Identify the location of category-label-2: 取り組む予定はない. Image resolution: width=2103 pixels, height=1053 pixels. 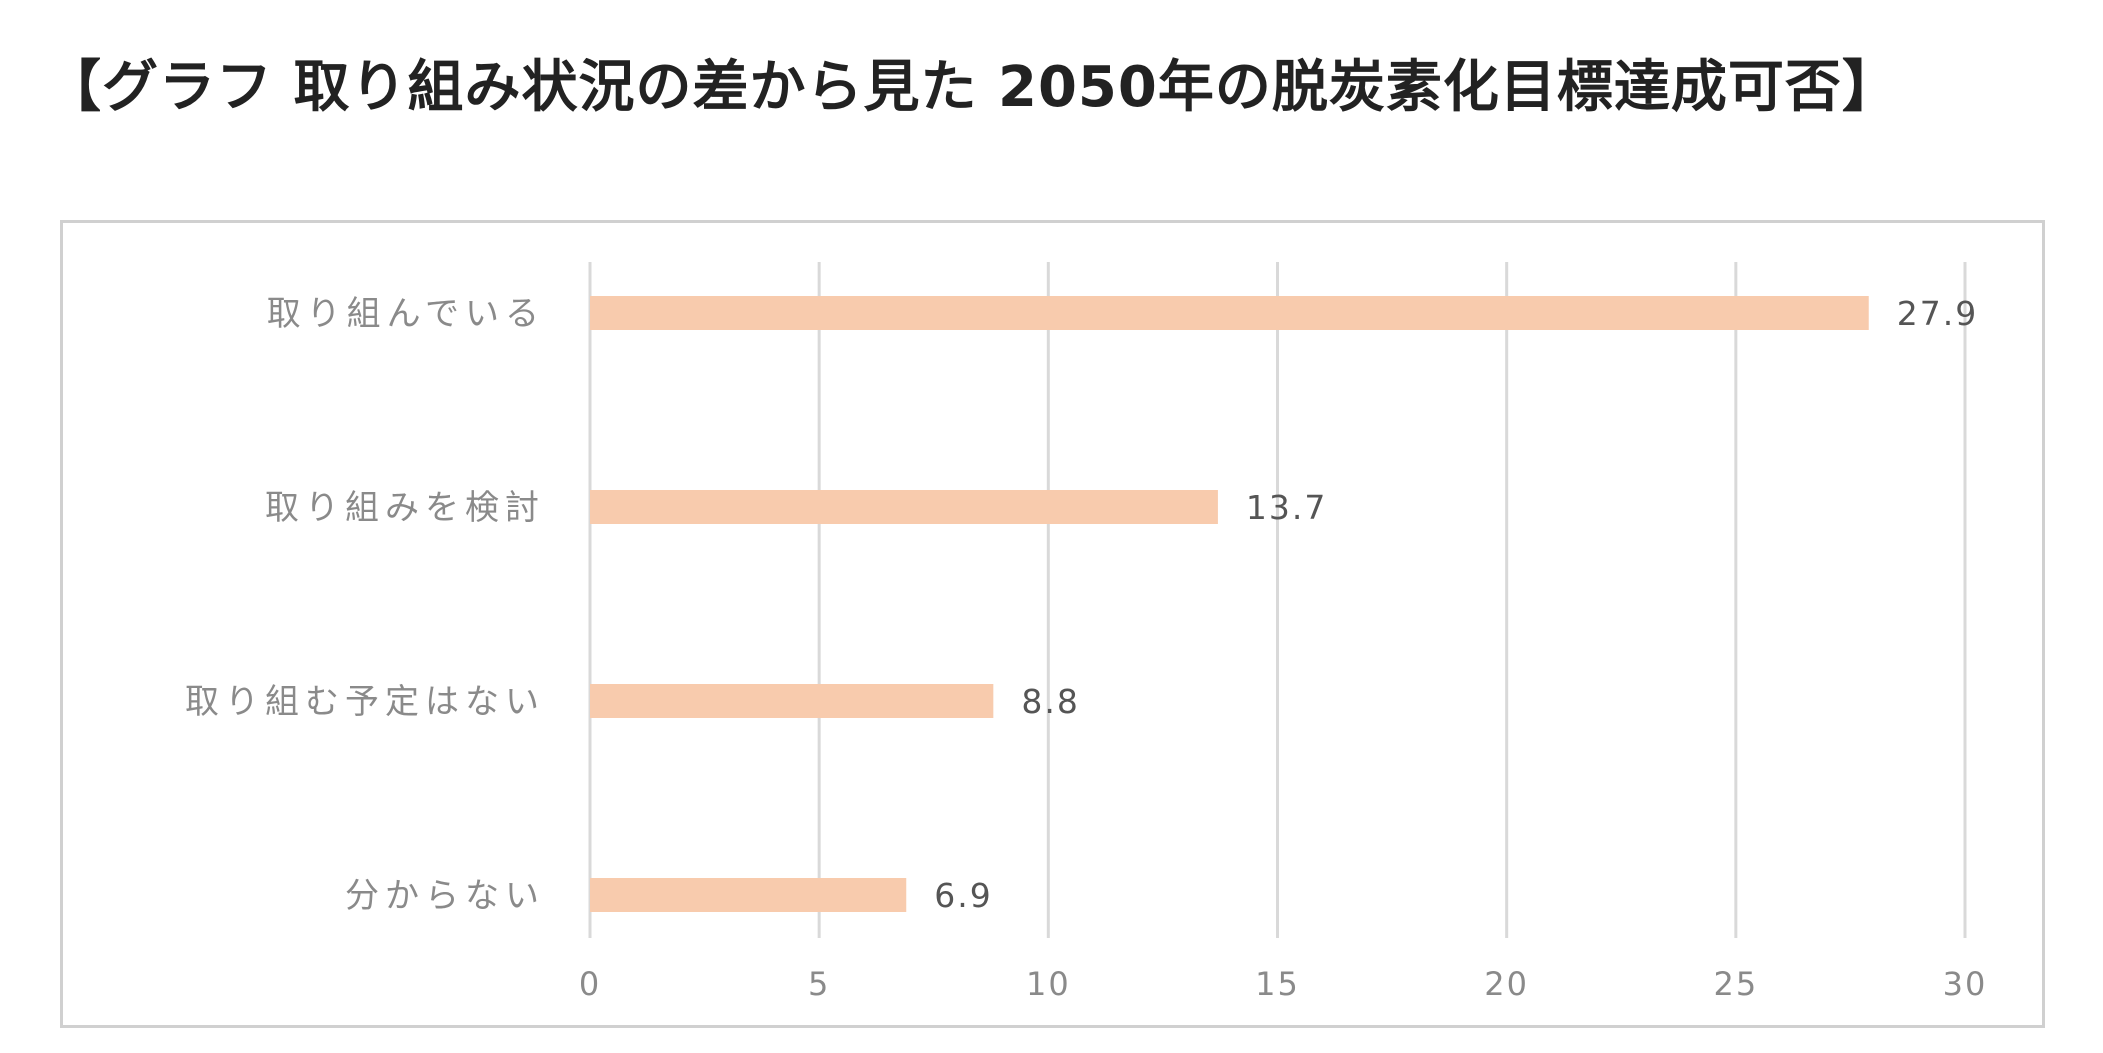
(365, 702).